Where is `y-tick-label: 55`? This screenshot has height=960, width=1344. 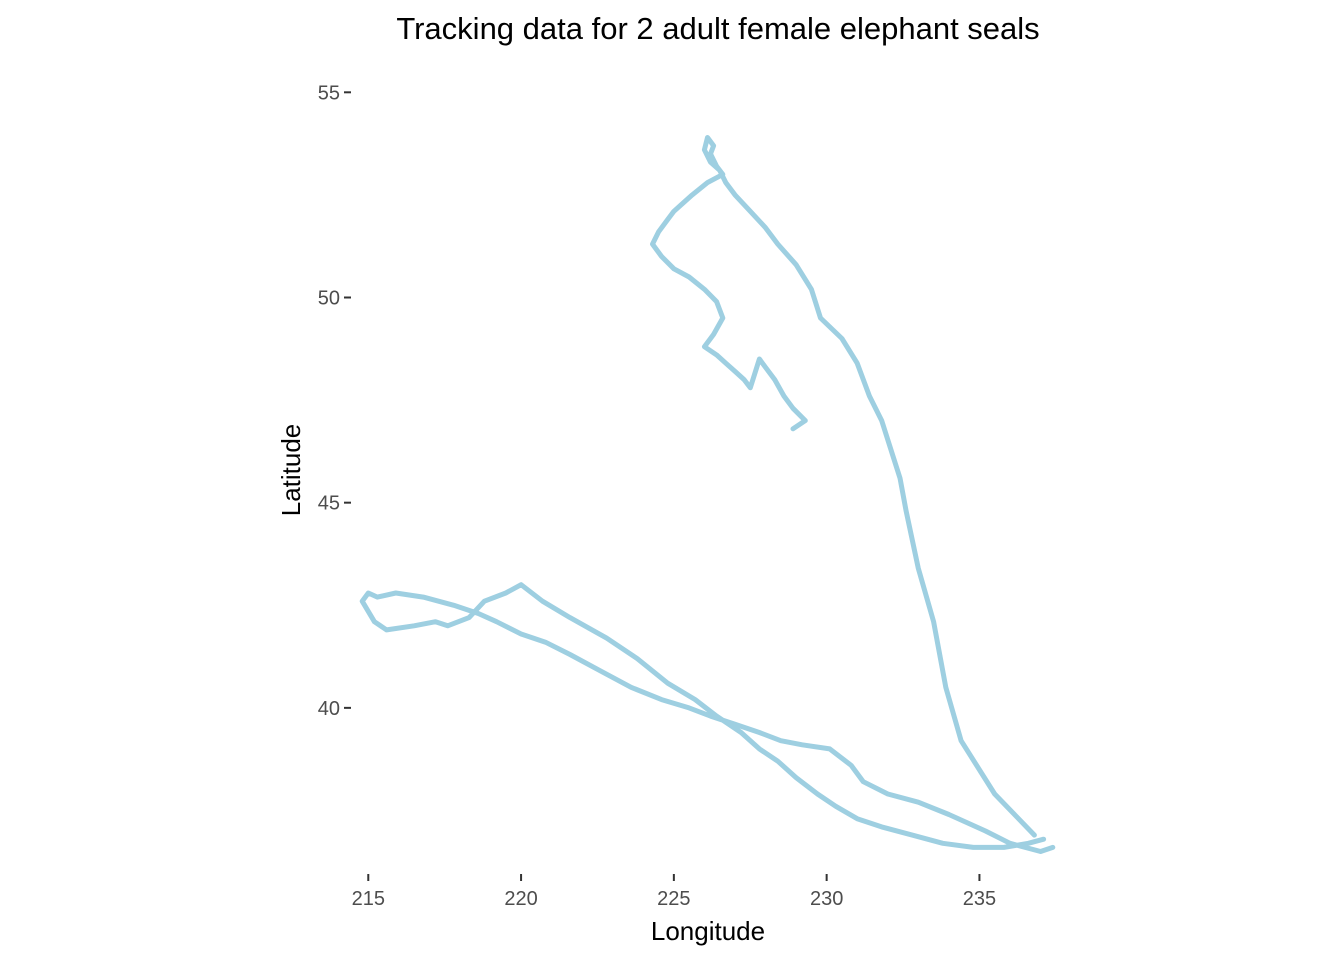
y-tick-label: 55 is located at coordinates (329, 93).